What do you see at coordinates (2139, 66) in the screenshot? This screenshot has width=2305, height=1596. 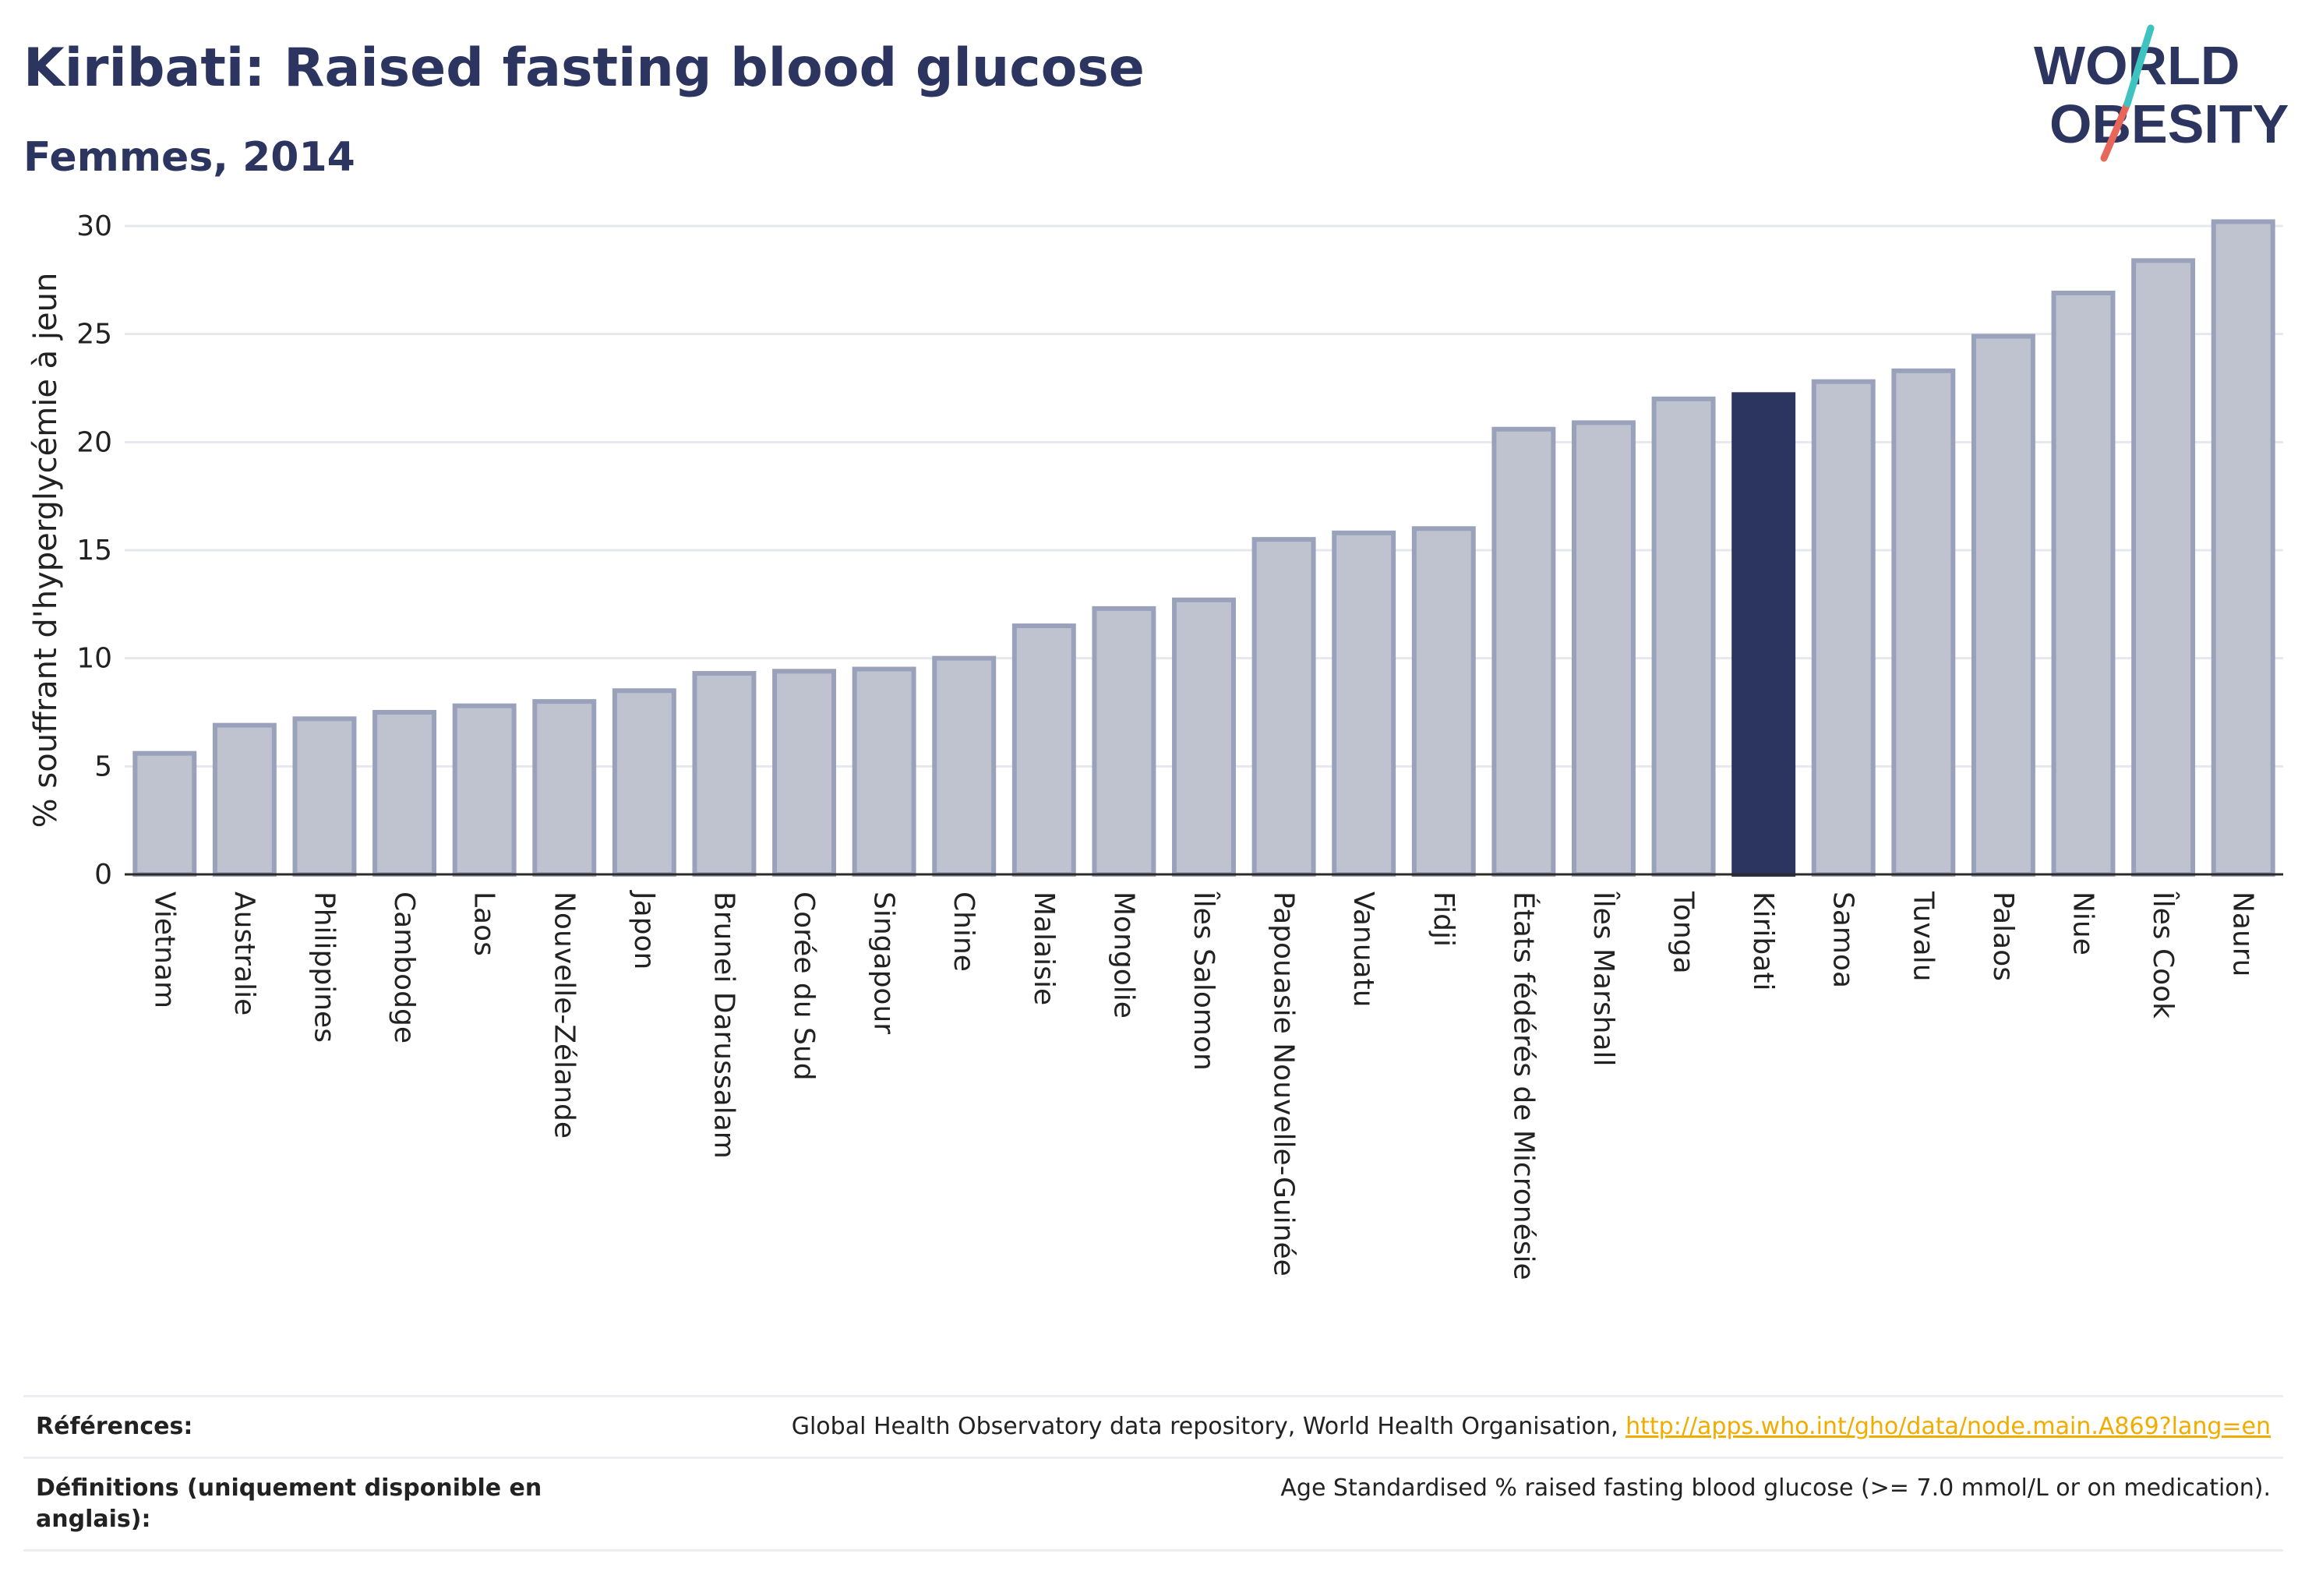 I see `logo-slash-teal` at bounding box center [2139, 66].